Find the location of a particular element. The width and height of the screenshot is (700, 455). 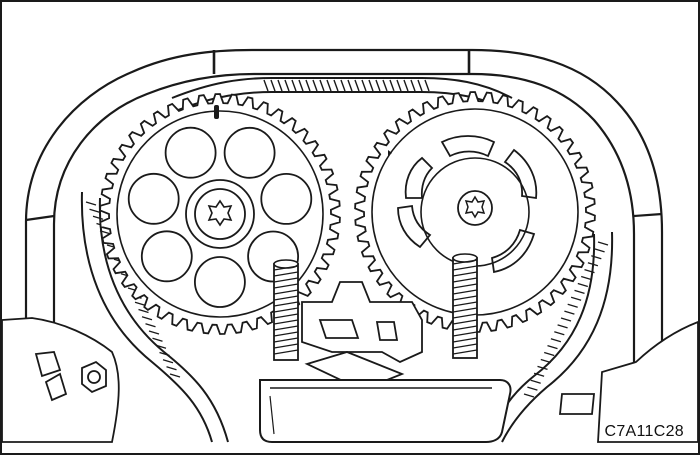

figure-reference-code: C7A11C28 is located at coordinates (644, 431).